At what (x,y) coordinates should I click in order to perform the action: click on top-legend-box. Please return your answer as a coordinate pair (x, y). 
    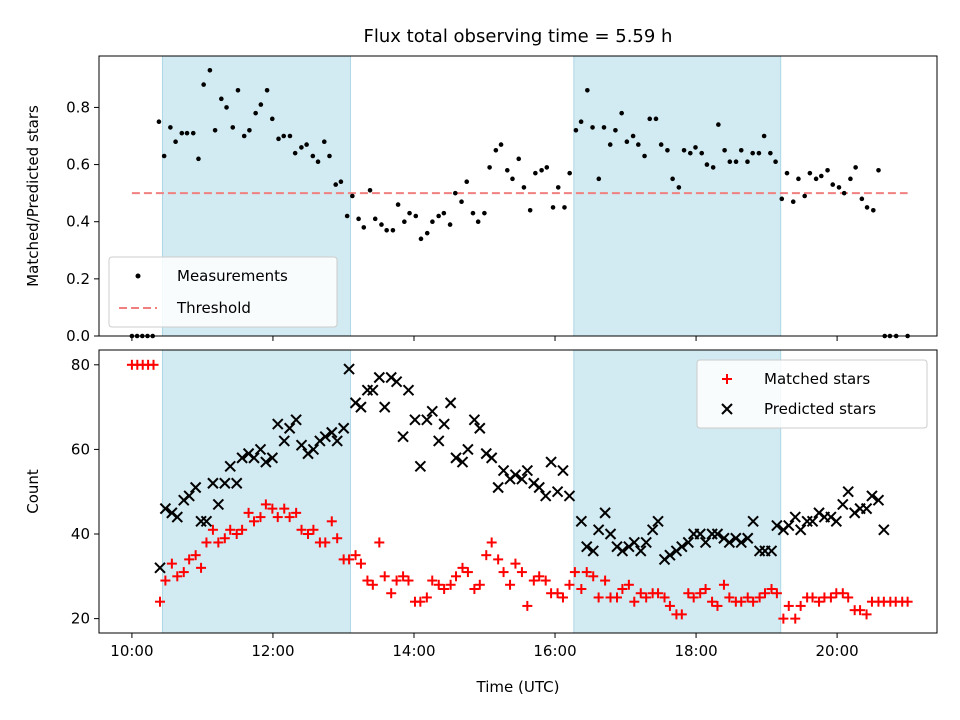
    Looking at the image, I should click on (223, 292).